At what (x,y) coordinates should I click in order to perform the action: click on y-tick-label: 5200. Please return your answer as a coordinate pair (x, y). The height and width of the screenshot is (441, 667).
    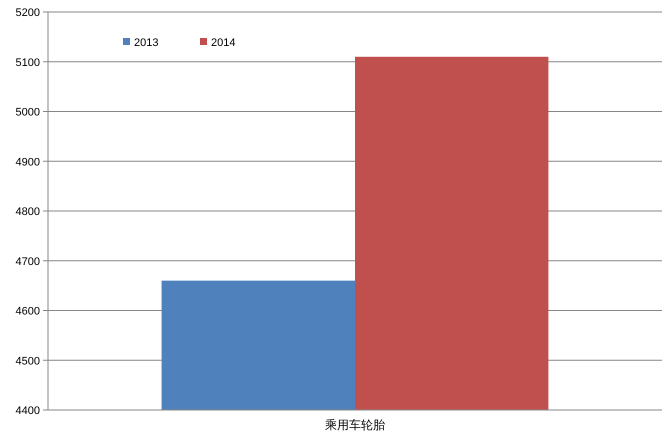
    Looking at the image, I should click on (28, 13).